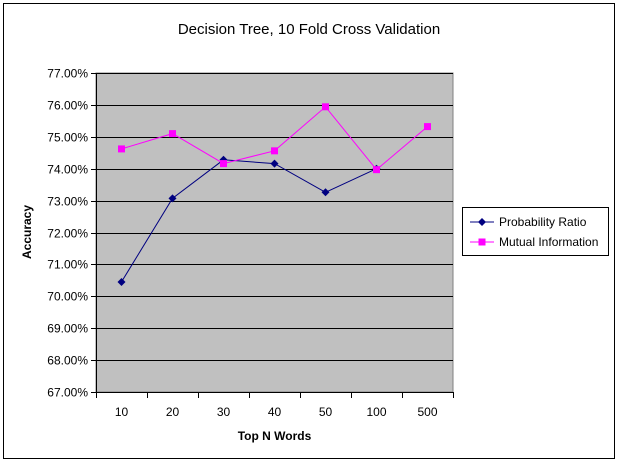 This screenshot has width=619, height=463. What do you see at coordinates (275, 436) in the screenshot?
I see `x-axis-title: Top N Words` at bounding box center [275, 436].